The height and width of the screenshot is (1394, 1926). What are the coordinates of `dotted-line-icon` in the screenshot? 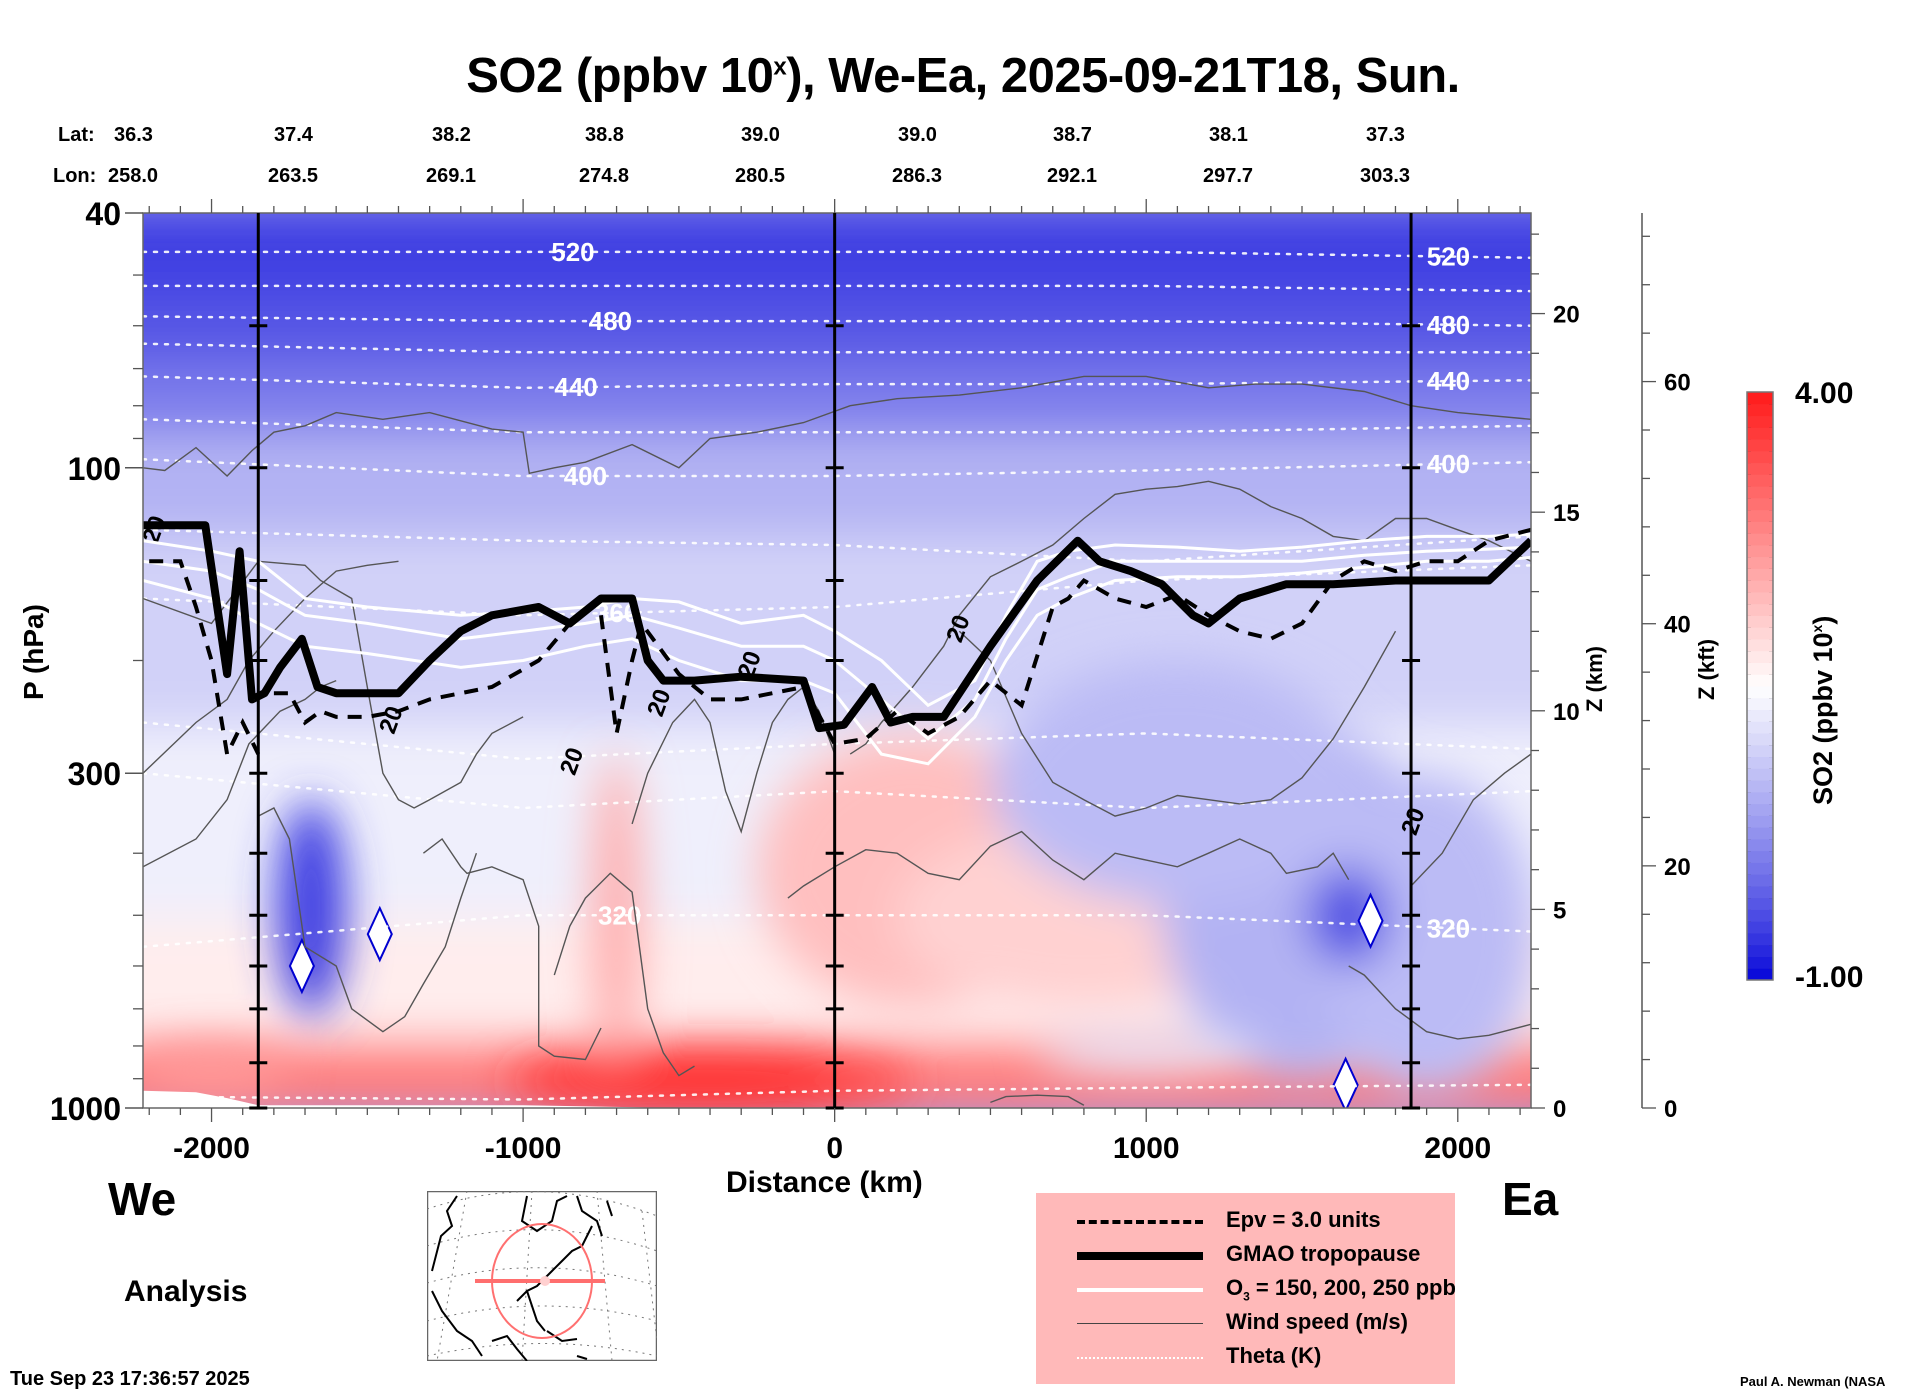 It's located at (1140, 1358).